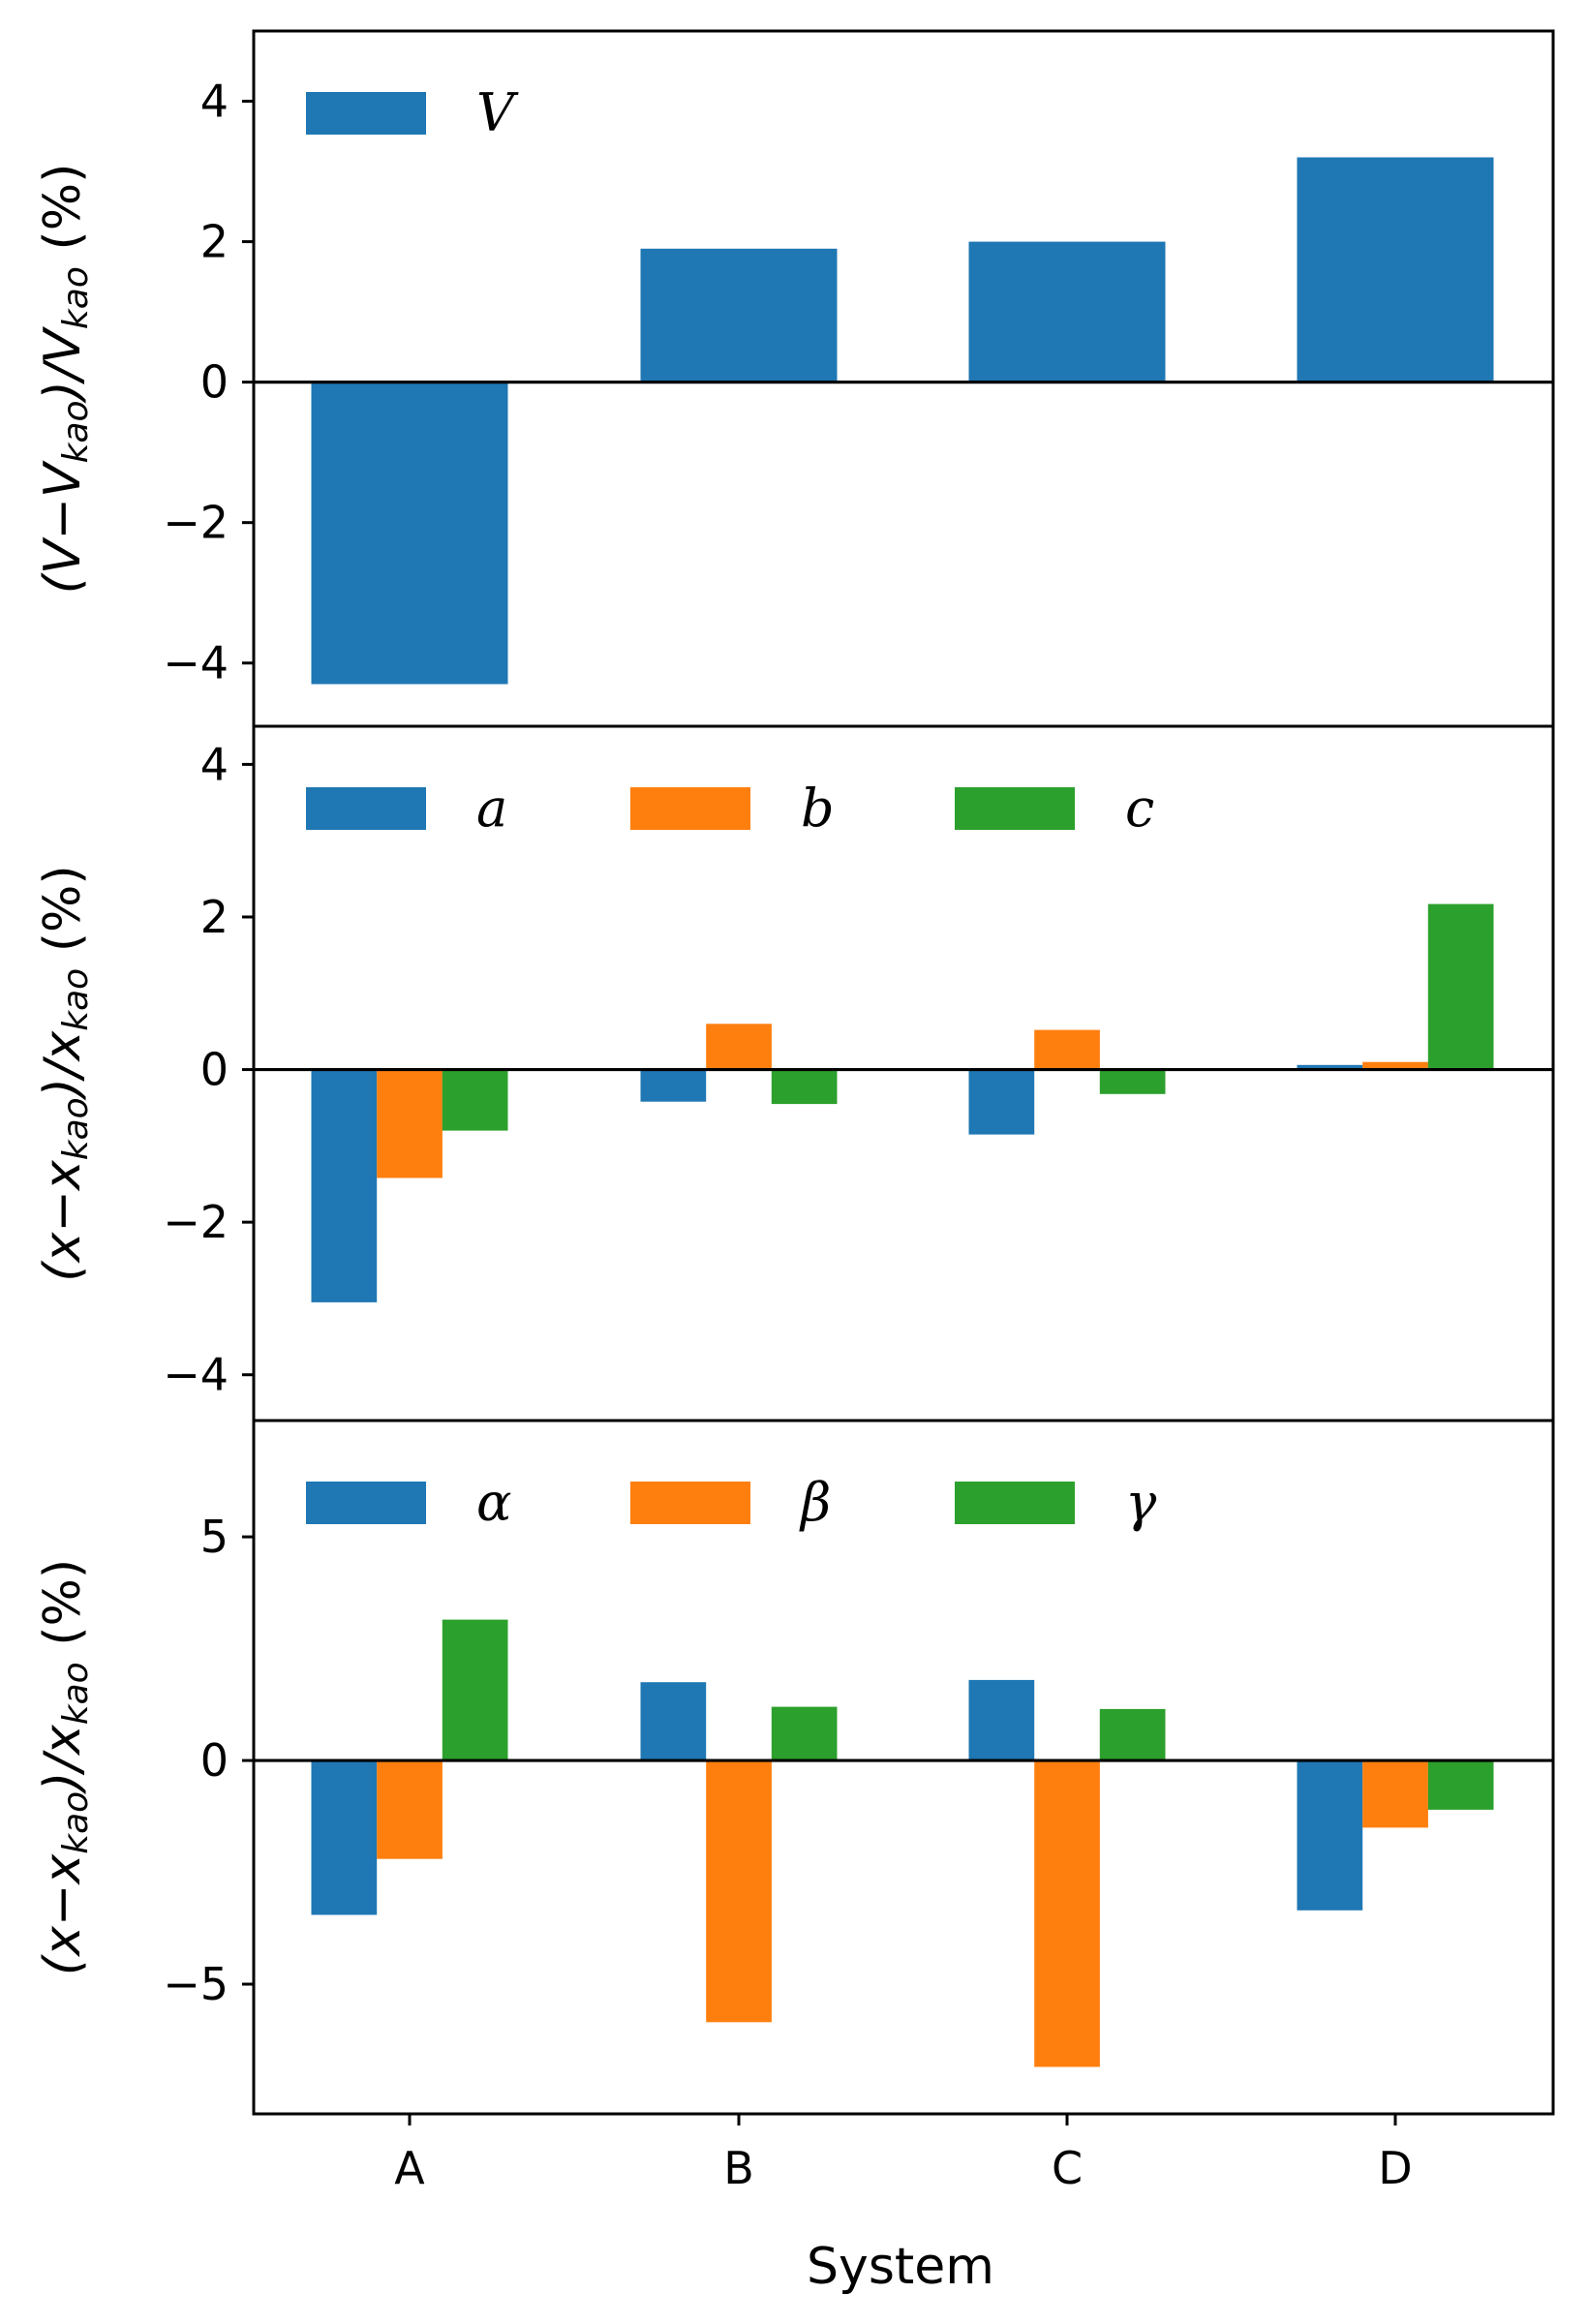 This screenshot has width=1588, height=2324. I want to click on legend-label-middle-2: b, so click(818, 809).